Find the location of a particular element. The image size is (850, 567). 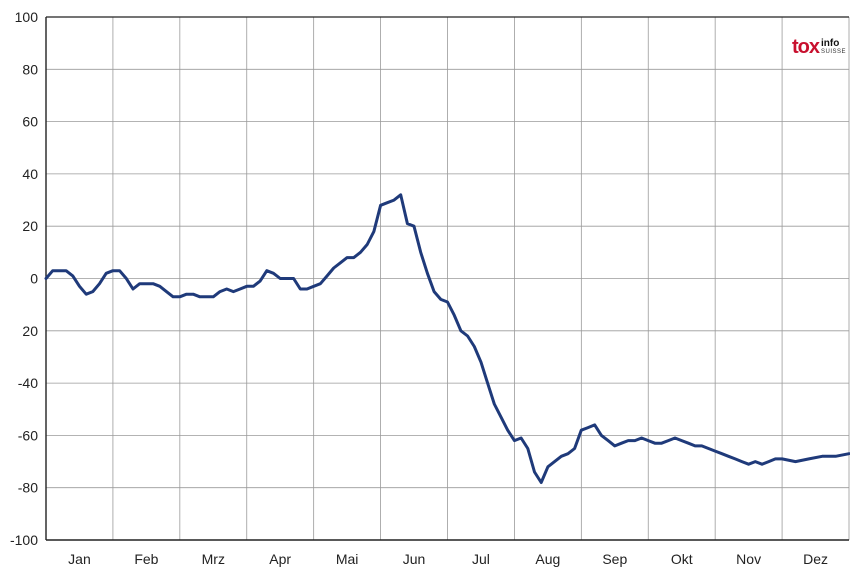

x-tick-label: Dez is located at coordinates (815, 559).